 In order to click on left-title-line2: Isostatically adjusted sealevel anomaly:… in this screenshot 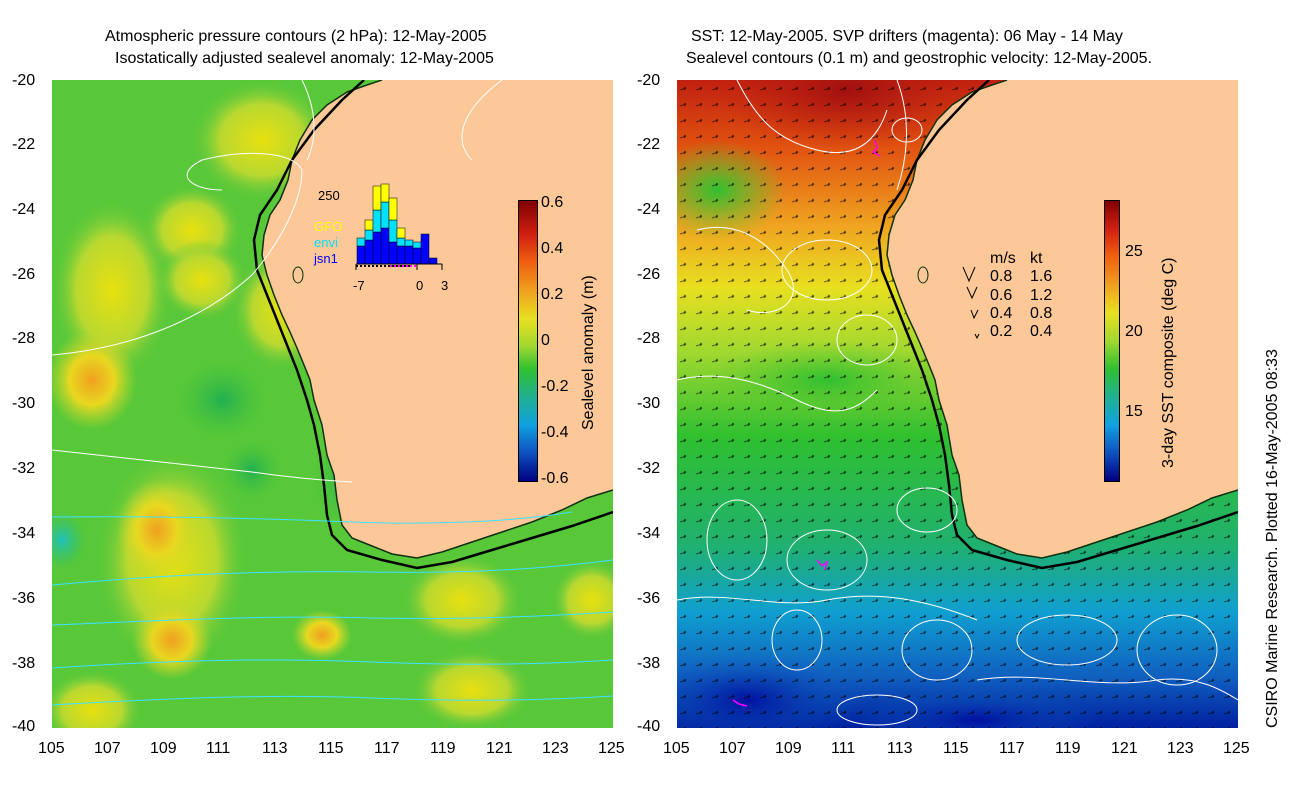, I will do `click(304, 58)`.